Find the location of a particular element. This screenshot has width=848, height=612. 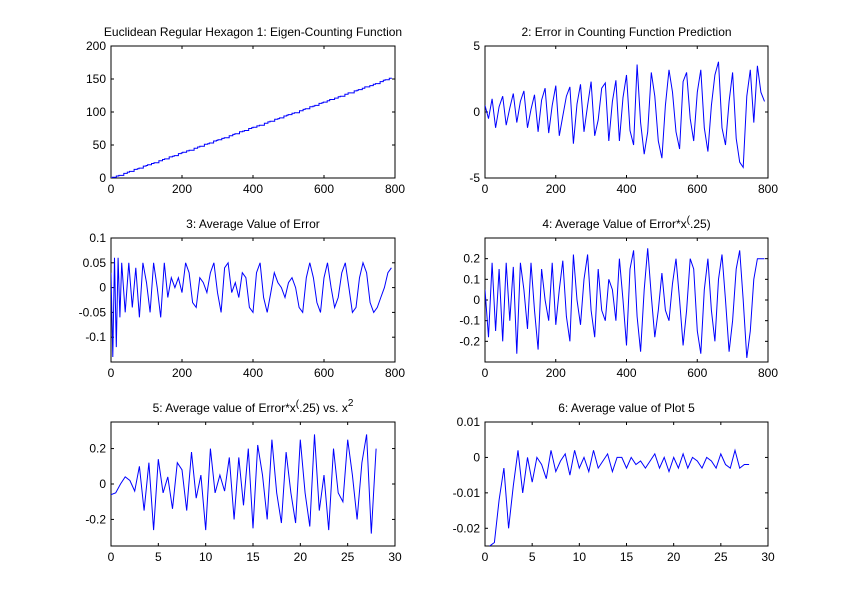

y-tick-label: 100 is located at coordinates (96, 112).